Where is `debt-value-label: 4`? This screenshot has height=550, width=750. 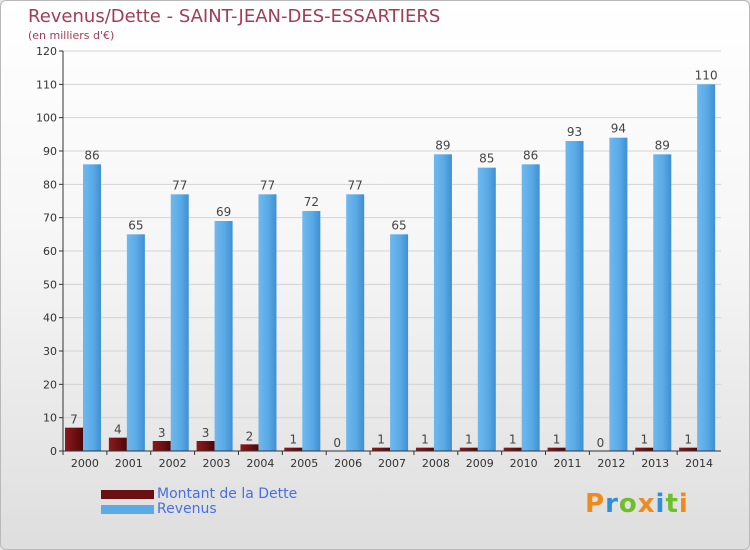
debt-value-label: 4 is located at coordinates (118, 430).